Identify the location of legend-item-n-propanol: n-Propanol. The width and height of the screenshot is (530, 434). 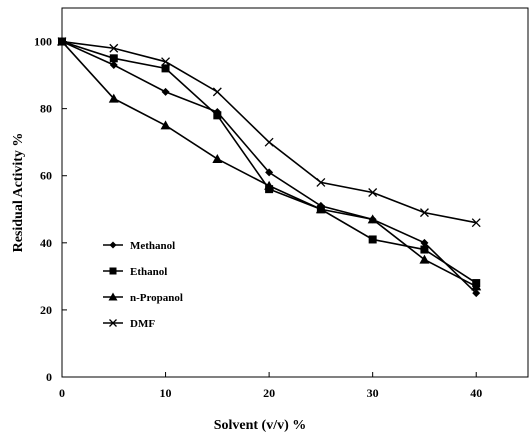
(143, 298).